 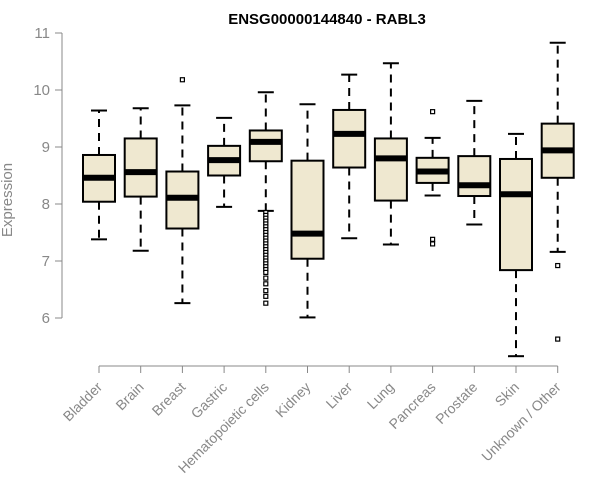 What do you see at coordinates (224, 162) in the screenshot?
I see `box-gastric` at bounding box center [224, 162].